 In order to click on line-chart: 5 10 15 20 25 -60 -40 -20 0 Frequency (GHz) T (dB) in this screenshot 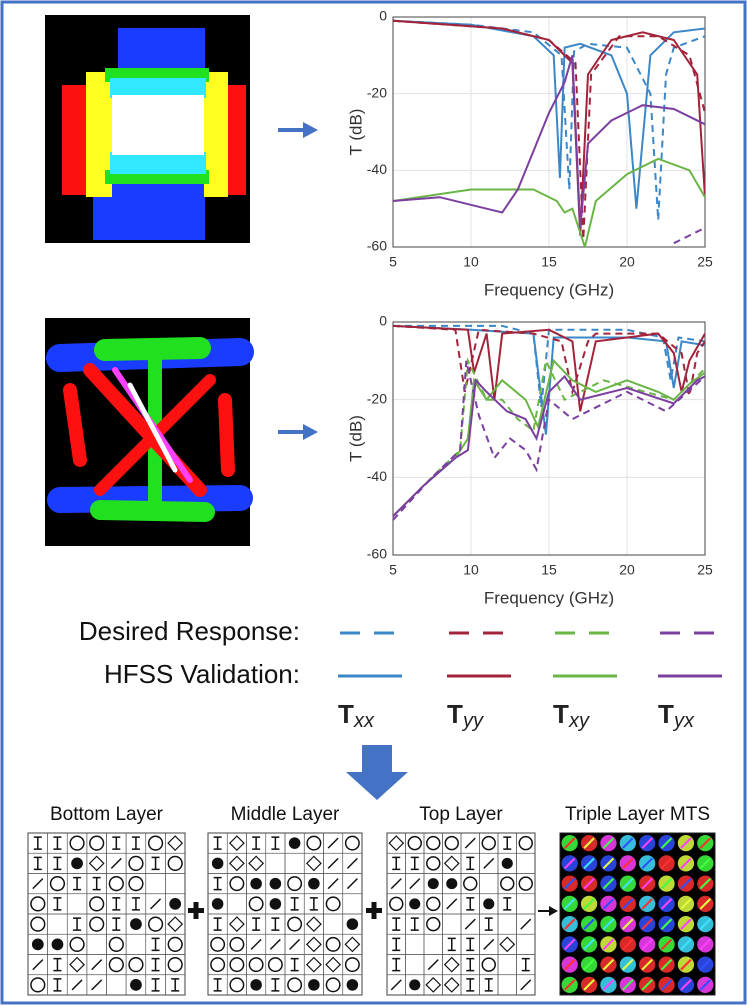, I will do `click(529, 154)`.